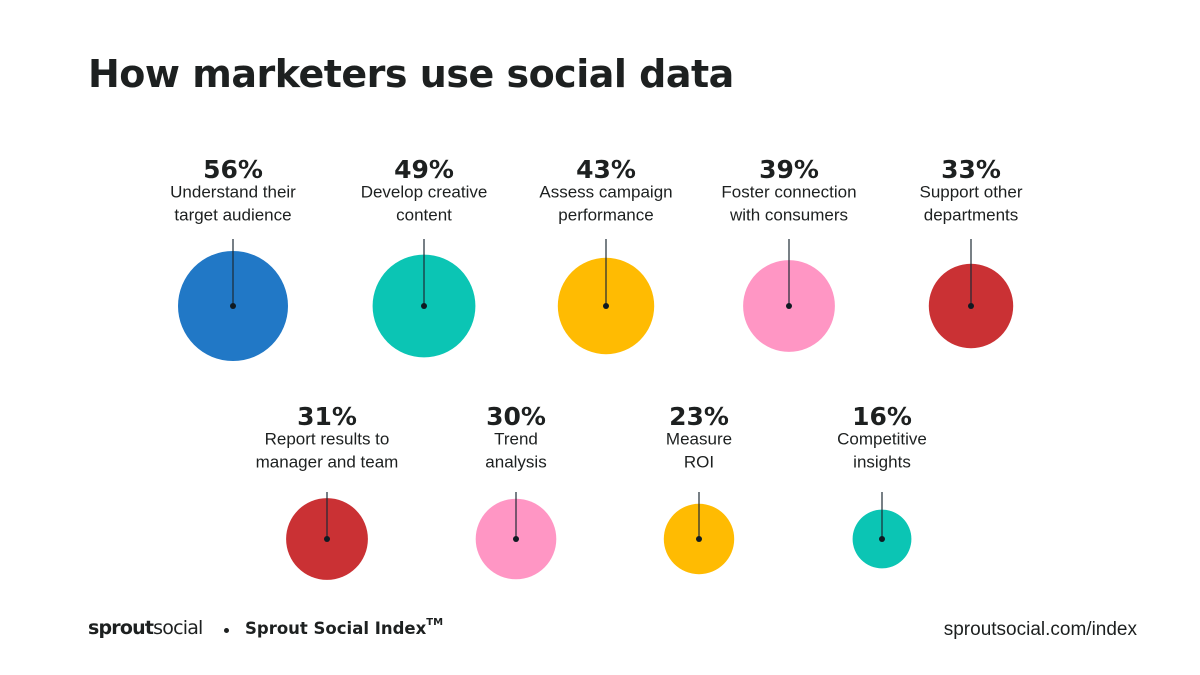 This screenshot has width=1200, height=675. What do you see at coordinates (882, 485) in the screenshot?
I see `bubble-item: 16%Competitive insights` at bounding box center [882, 485].